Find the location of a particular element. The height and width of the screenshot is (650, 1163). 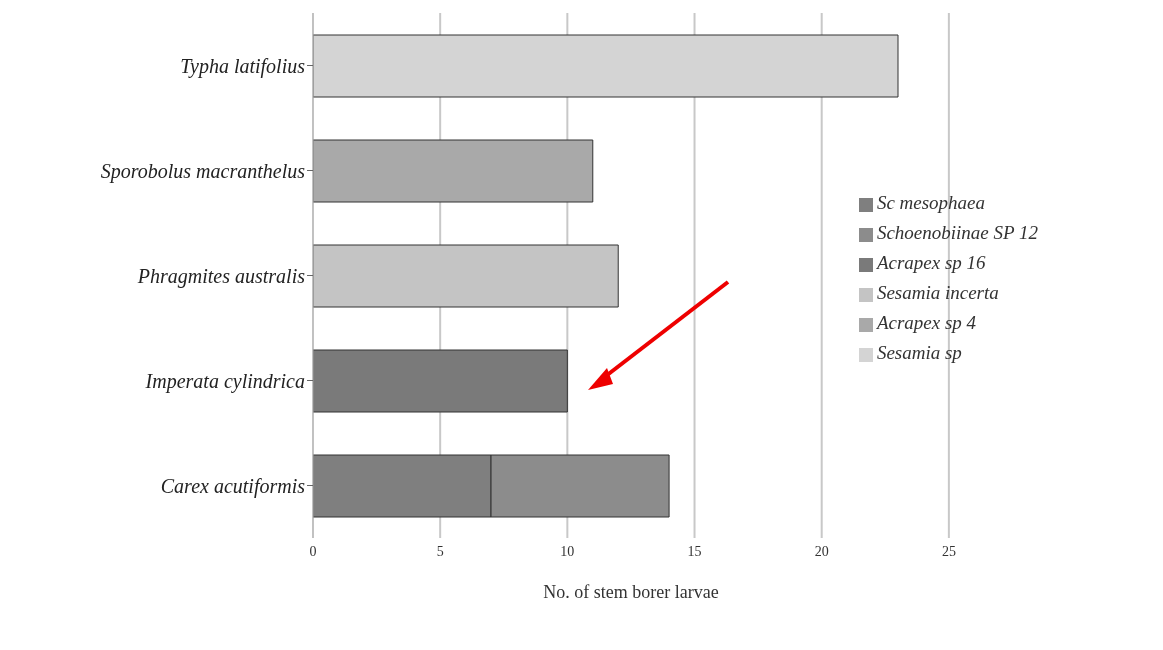

x-tick-label: 5 is located at coordinates (440, 551).